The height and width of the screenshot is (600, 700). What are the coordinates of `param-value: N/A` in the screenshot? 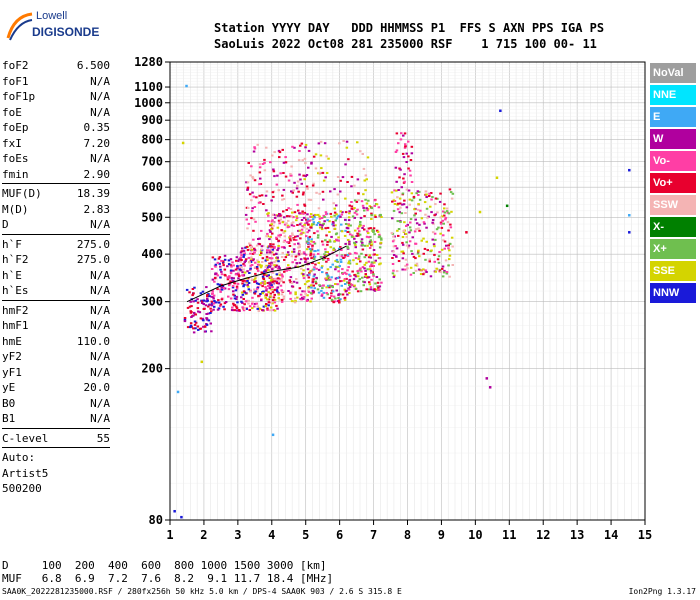 It's located at (100, 275).